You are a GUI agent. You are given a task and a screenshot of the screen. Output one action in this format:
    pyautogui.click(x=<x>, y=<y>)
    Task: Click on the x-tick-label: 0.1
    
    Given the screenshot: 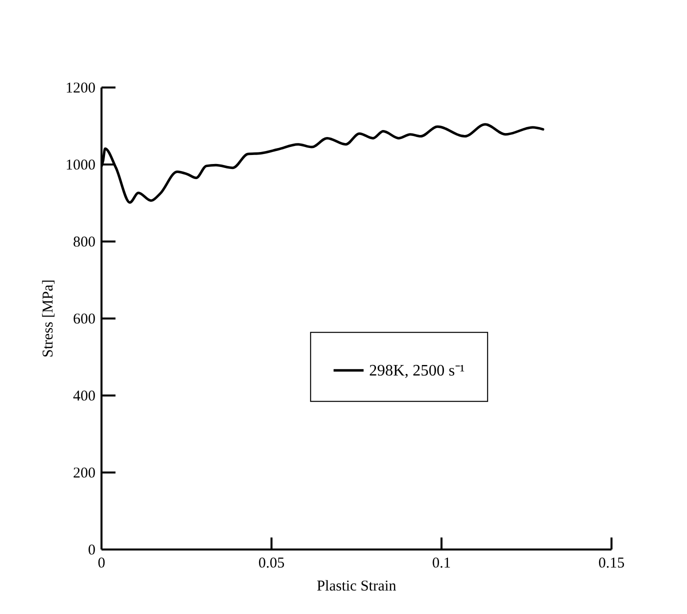 What is the action you would take?
    pyautogui.click(x=441, y=564)
    